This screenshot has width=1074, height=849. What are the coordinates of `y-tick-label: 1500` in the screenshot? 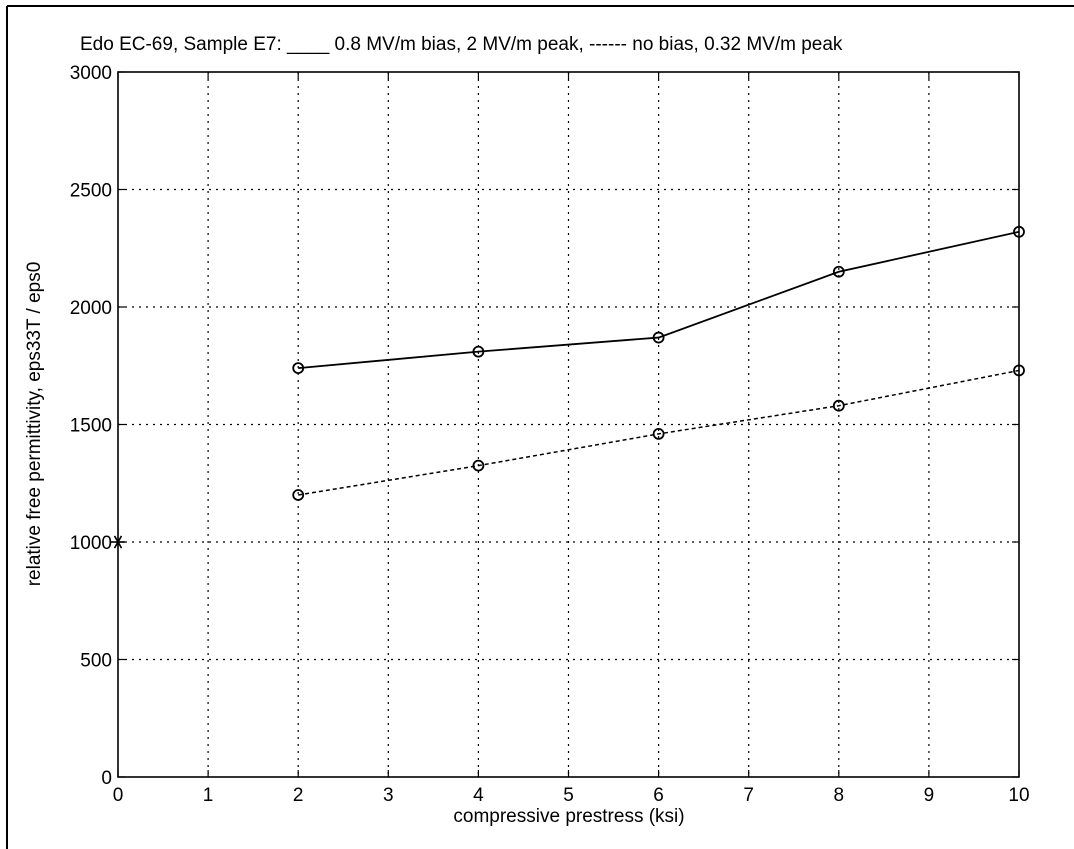 It's located at (91, 426).